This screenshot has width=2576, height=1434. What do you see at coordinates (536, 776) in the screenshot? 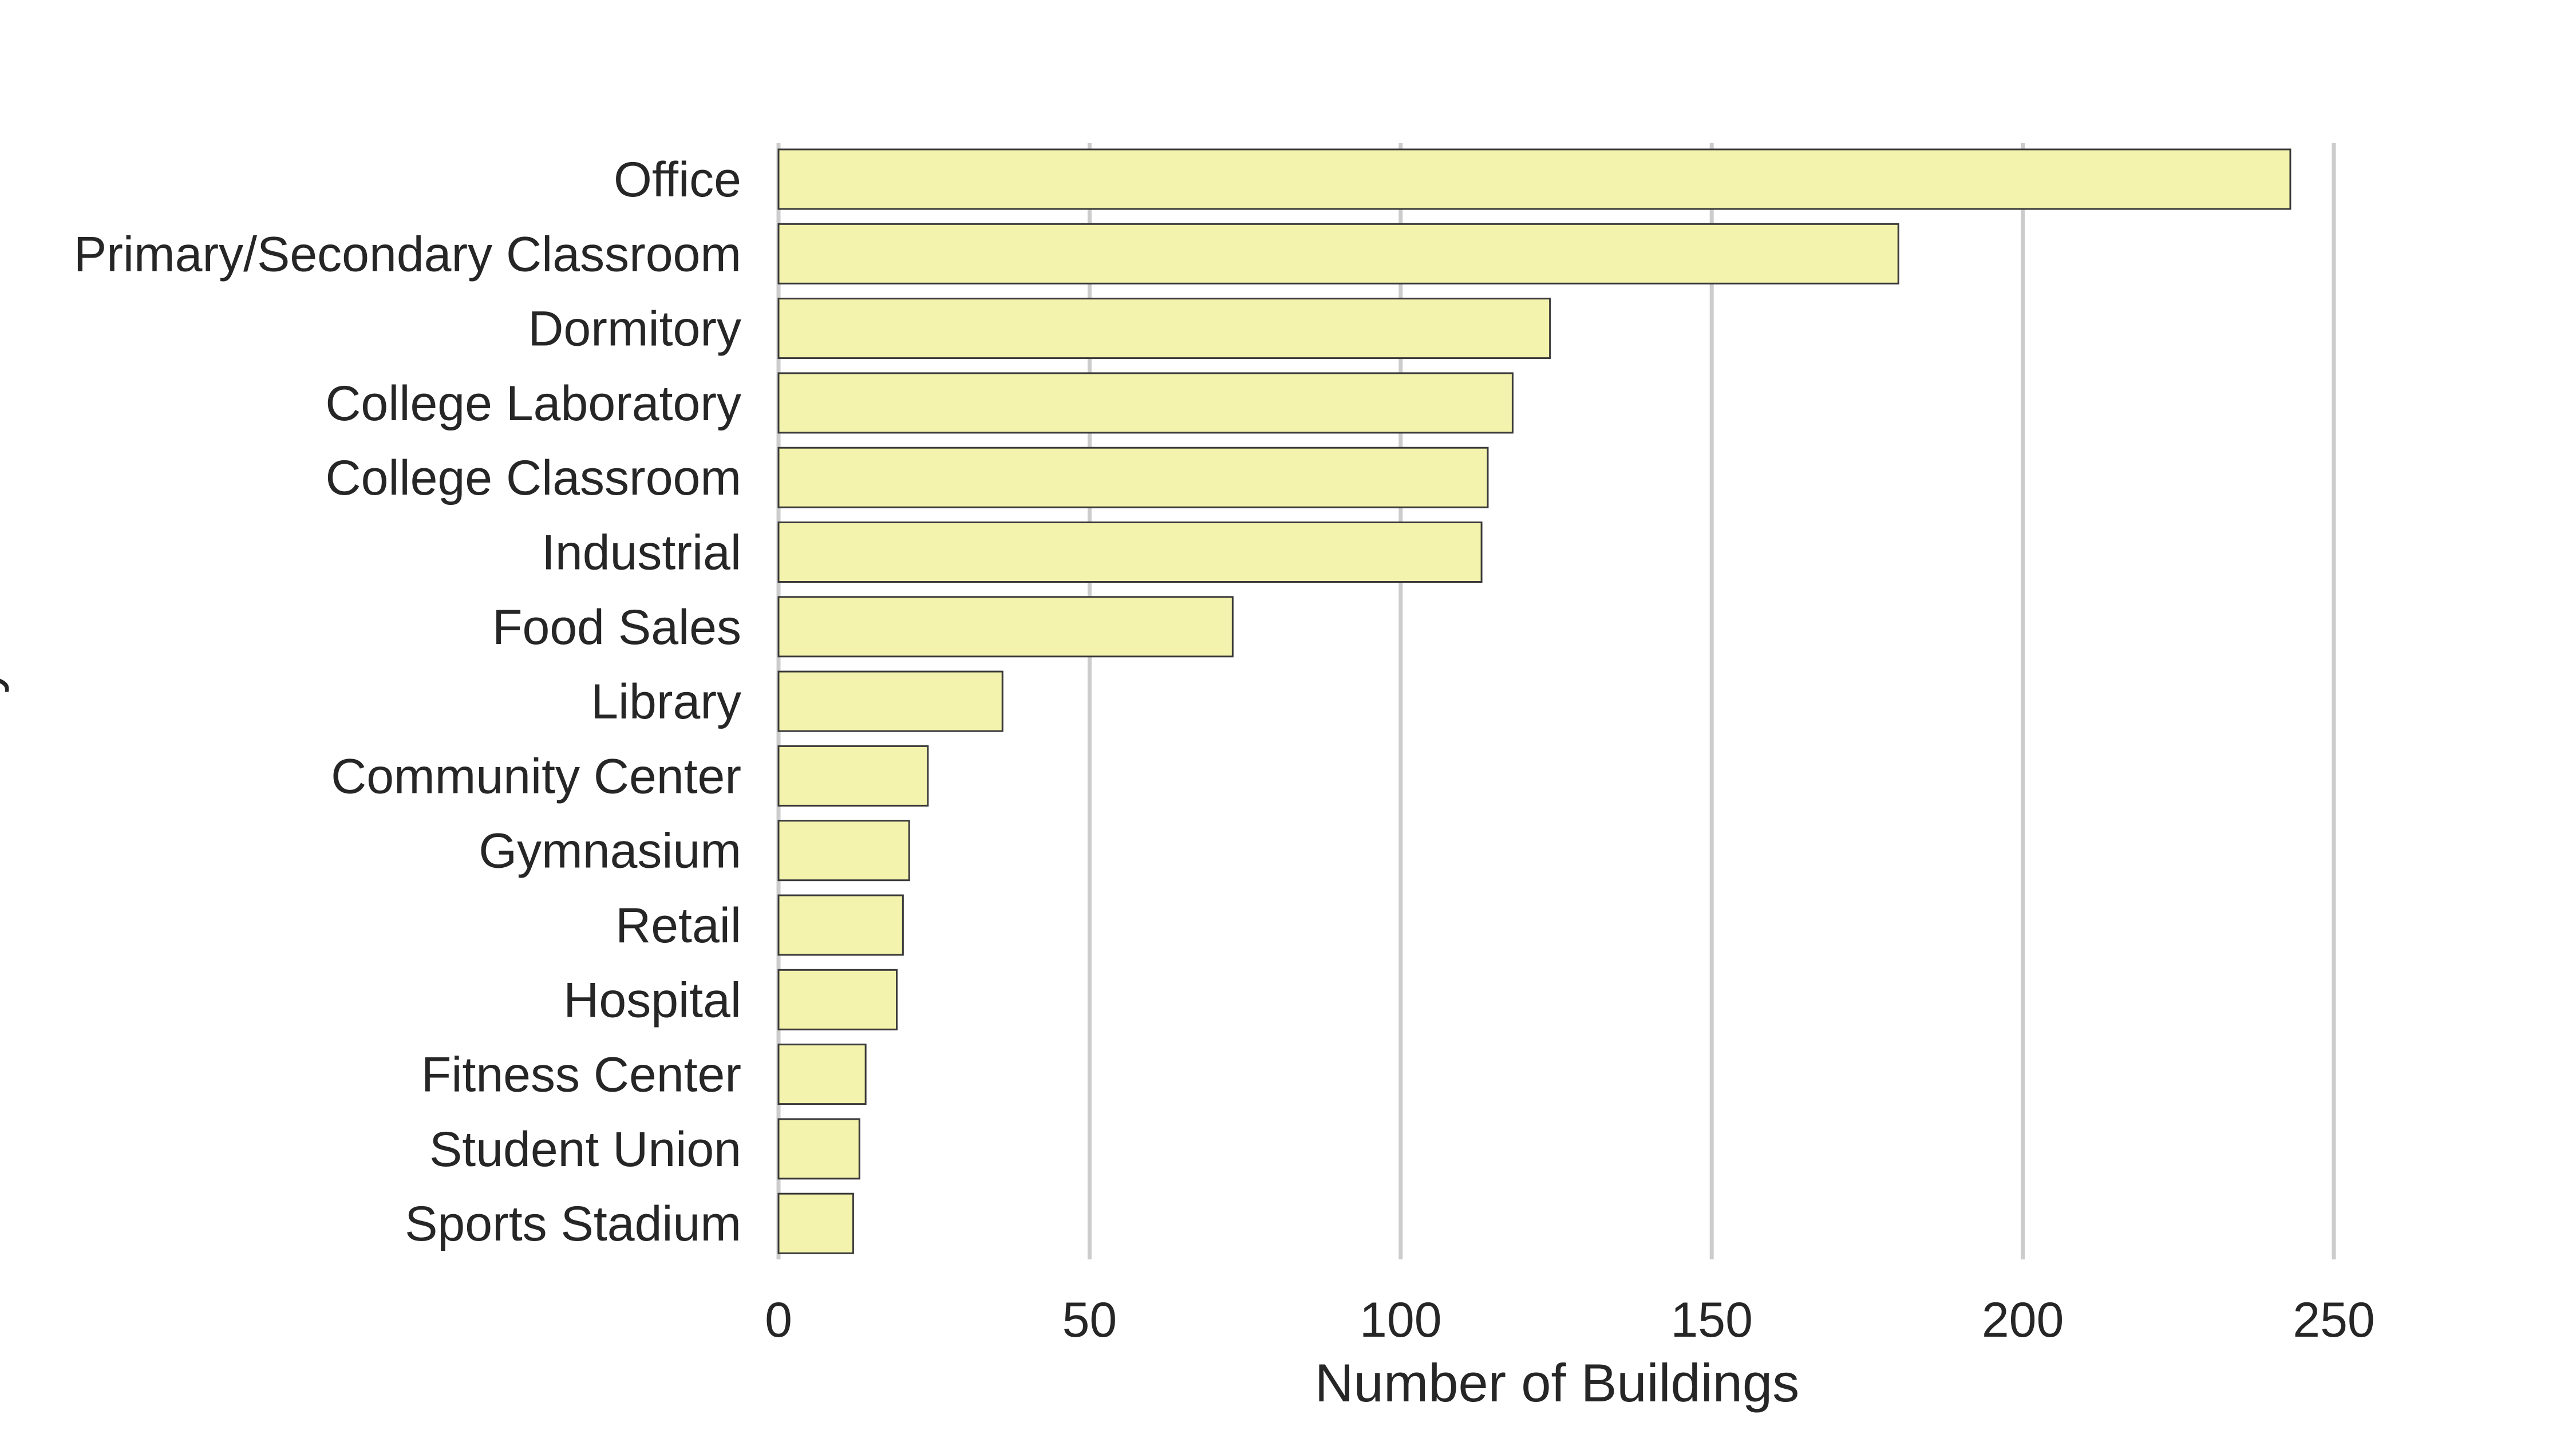
I see `category-label: Community Center` at bounding box center [536, 776].